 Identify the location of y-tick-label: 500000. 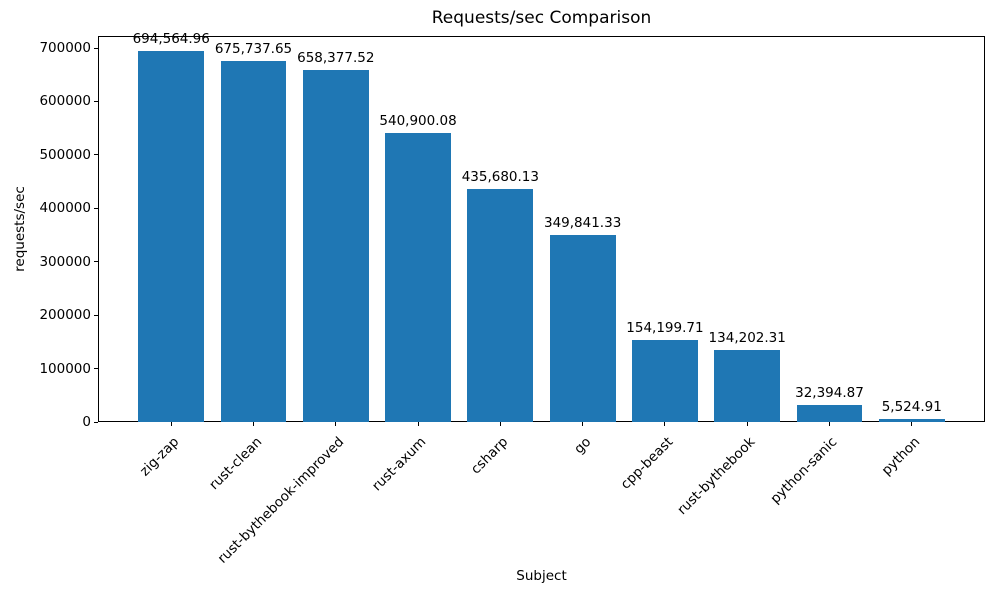
(65, 154).